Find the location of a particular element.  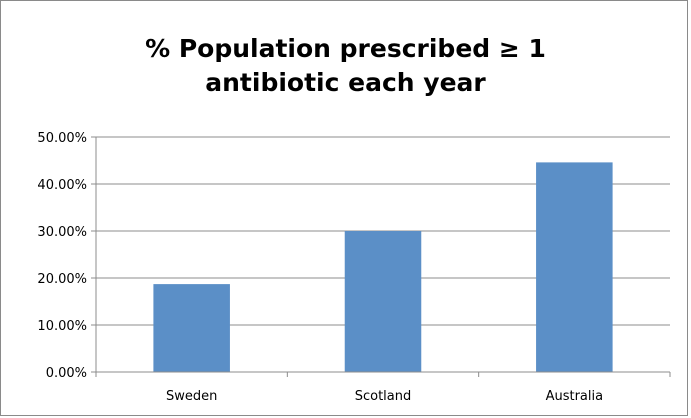

y-tick-labels: 0.00% 10.00% 20.00% 30.00% 40.00% 50.00% is located at coordinates (62, 256).